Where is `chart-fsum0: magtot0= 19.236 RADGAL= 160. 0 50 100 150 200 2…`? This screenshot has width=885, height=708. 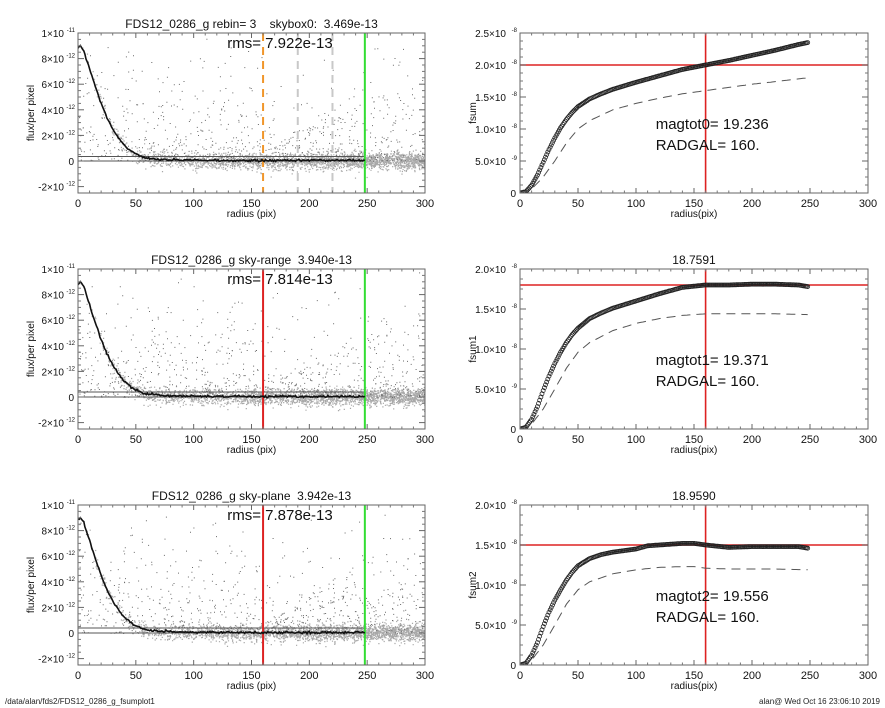
chart-fsum0: magtot0= 19.236 RADGAL= 160. 0 50 100 150 200 2… is located at coordinates (672, 124).